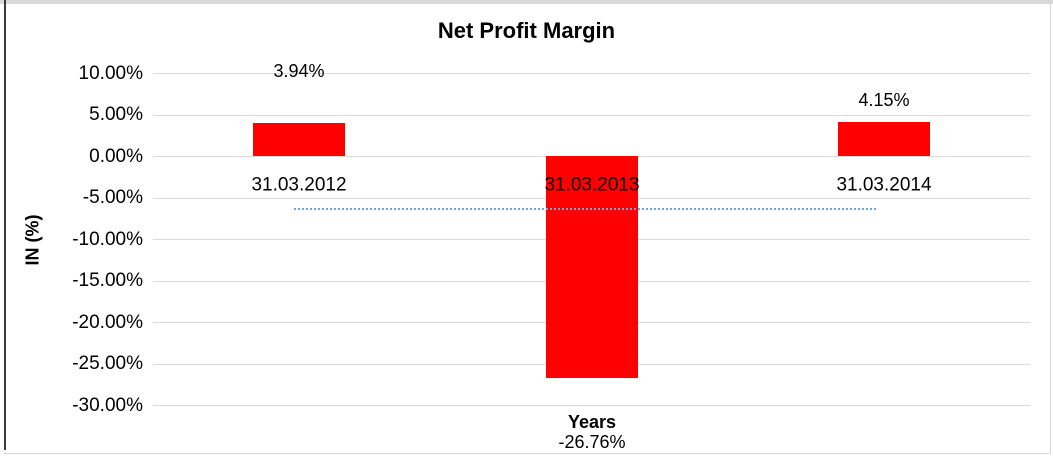 The height and width of the screenshot is (459, 1053). What do you see at coordinates (526, 2) in the screenshot?
I see `window-top-border` at bounding box center [526, 2].